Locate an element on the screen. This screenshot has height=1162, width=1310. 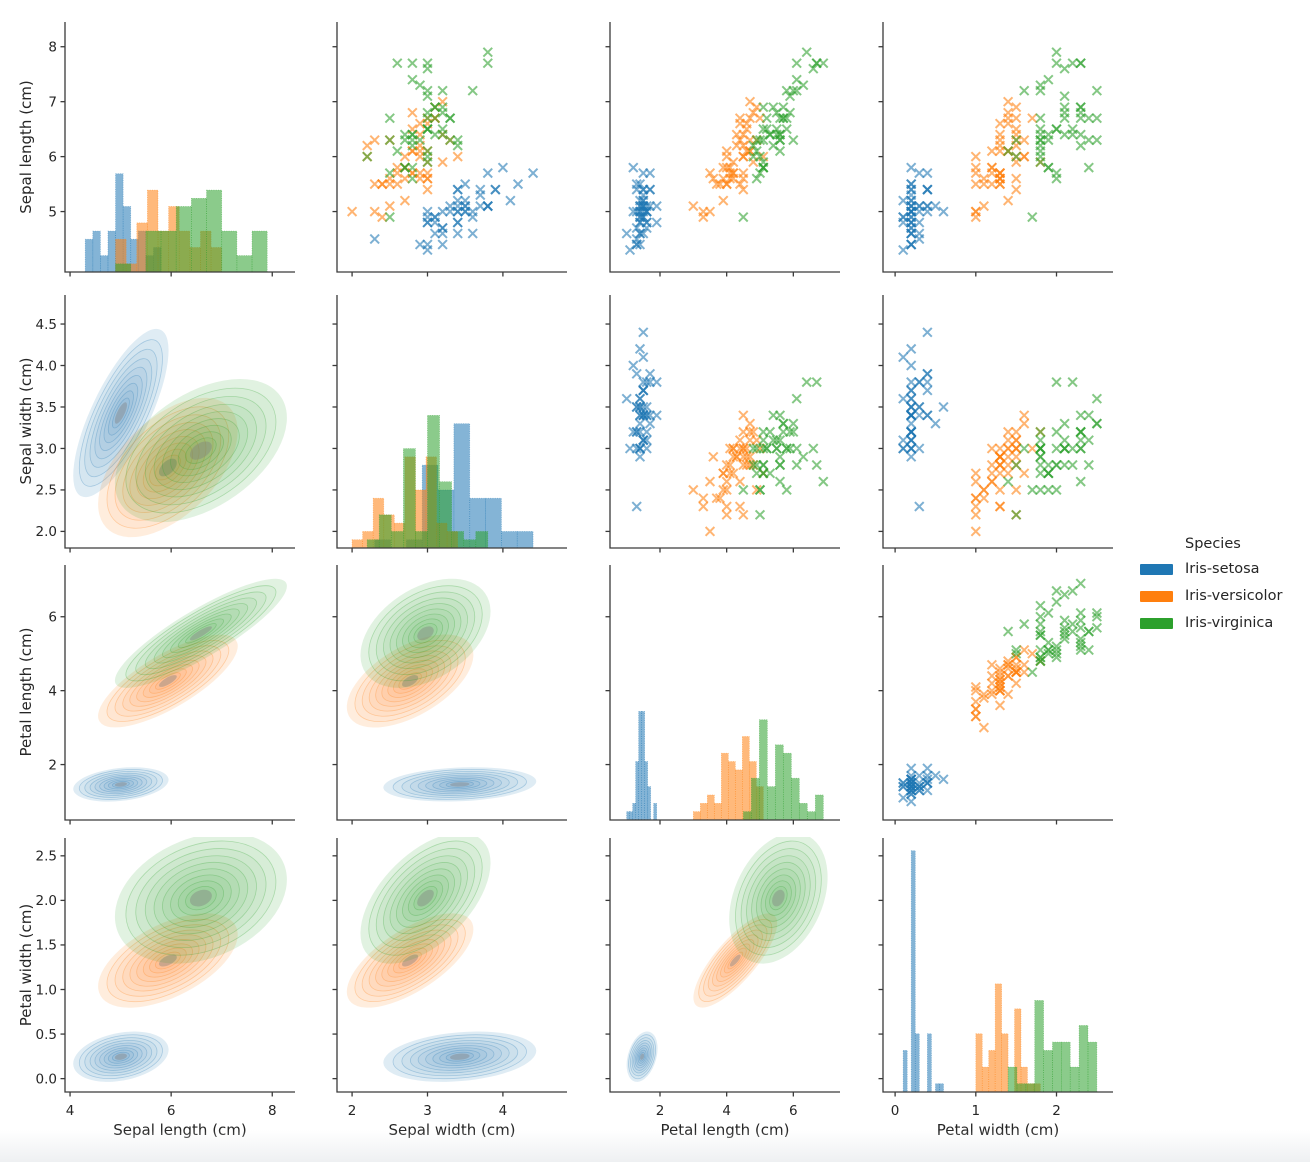
legend-entry: Iris-setosa is located at coordinates (1211, 569).